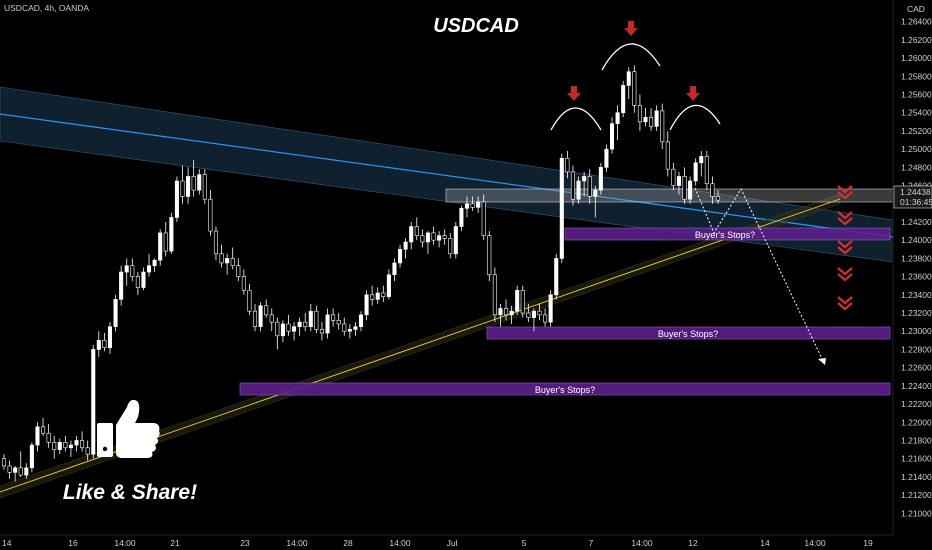 This screenshot has height=550, width=932. Describe the element at coordinates (822, 361) in the screenshot. I see `projected-arrowhead` at that location.